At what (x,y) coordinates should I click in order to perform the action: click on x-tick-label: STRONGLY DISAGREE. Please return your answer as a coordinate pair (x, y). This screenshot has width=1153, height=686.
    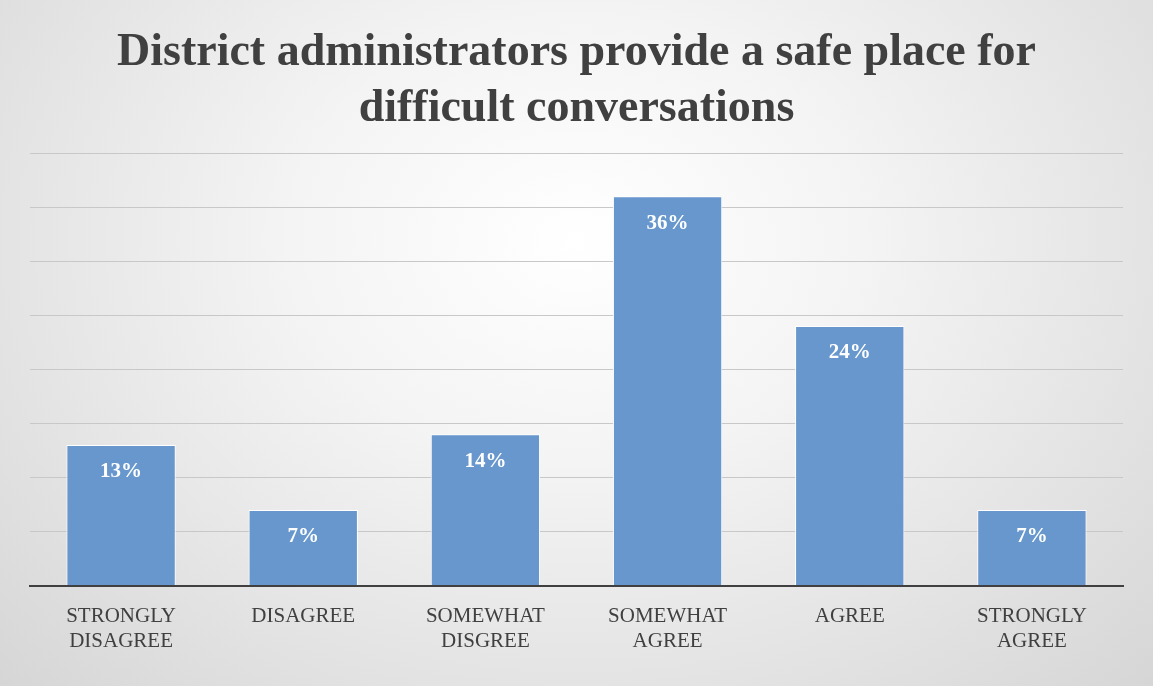
    Looking at the image, I should click on (121, 627).